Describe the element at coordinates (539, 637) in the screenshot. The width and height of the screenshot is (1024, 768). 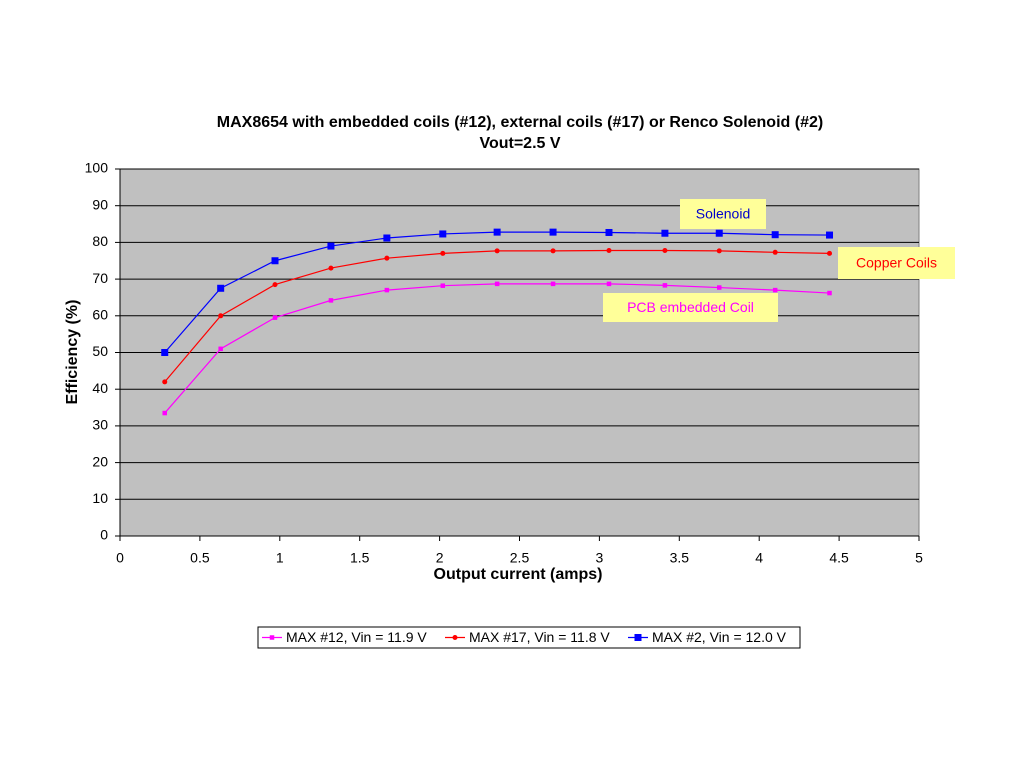
I see `legend-label: MAX #17, Vin = 11.8 V` at that location.